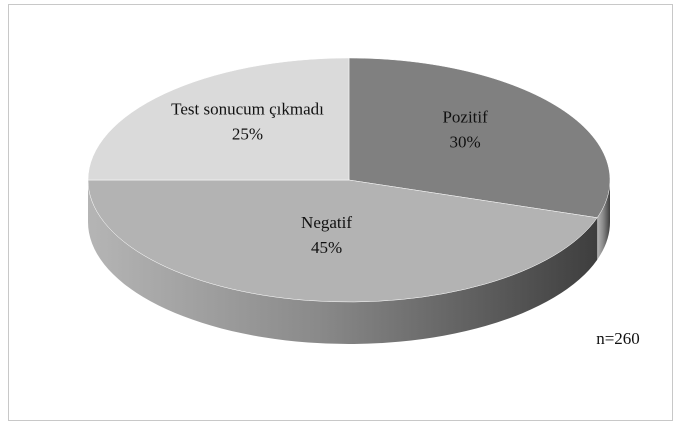 This screenshot has width=681, height=427. I want to click on slice-value: 45%, so click(326, 247).